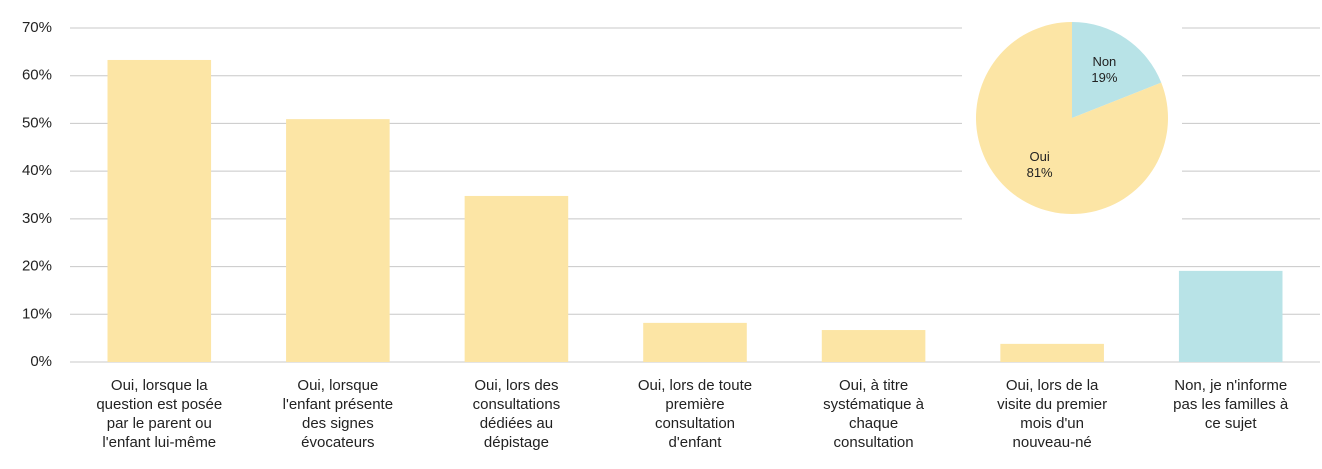 The width and height of the screenshot is (1322, 469). What do you see at coordinates (37, 266) in the screenshot?
I see `y-tick-label: 20%` at bounding box center [37, 266].